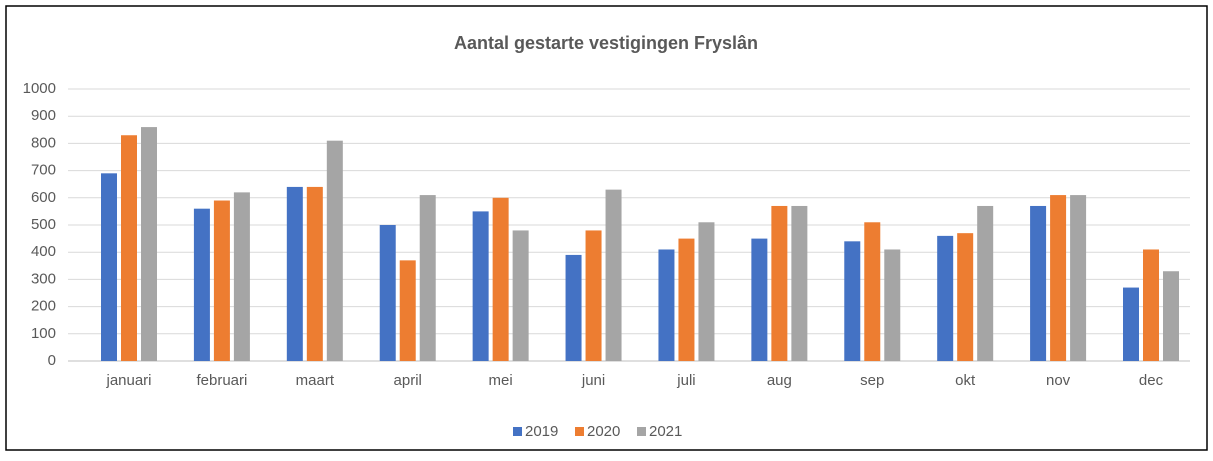 The image size is (1213, 461). Describe the element at coordinates (128, 380) in the screenshot. I see `x-tick-label: januari` at that location.